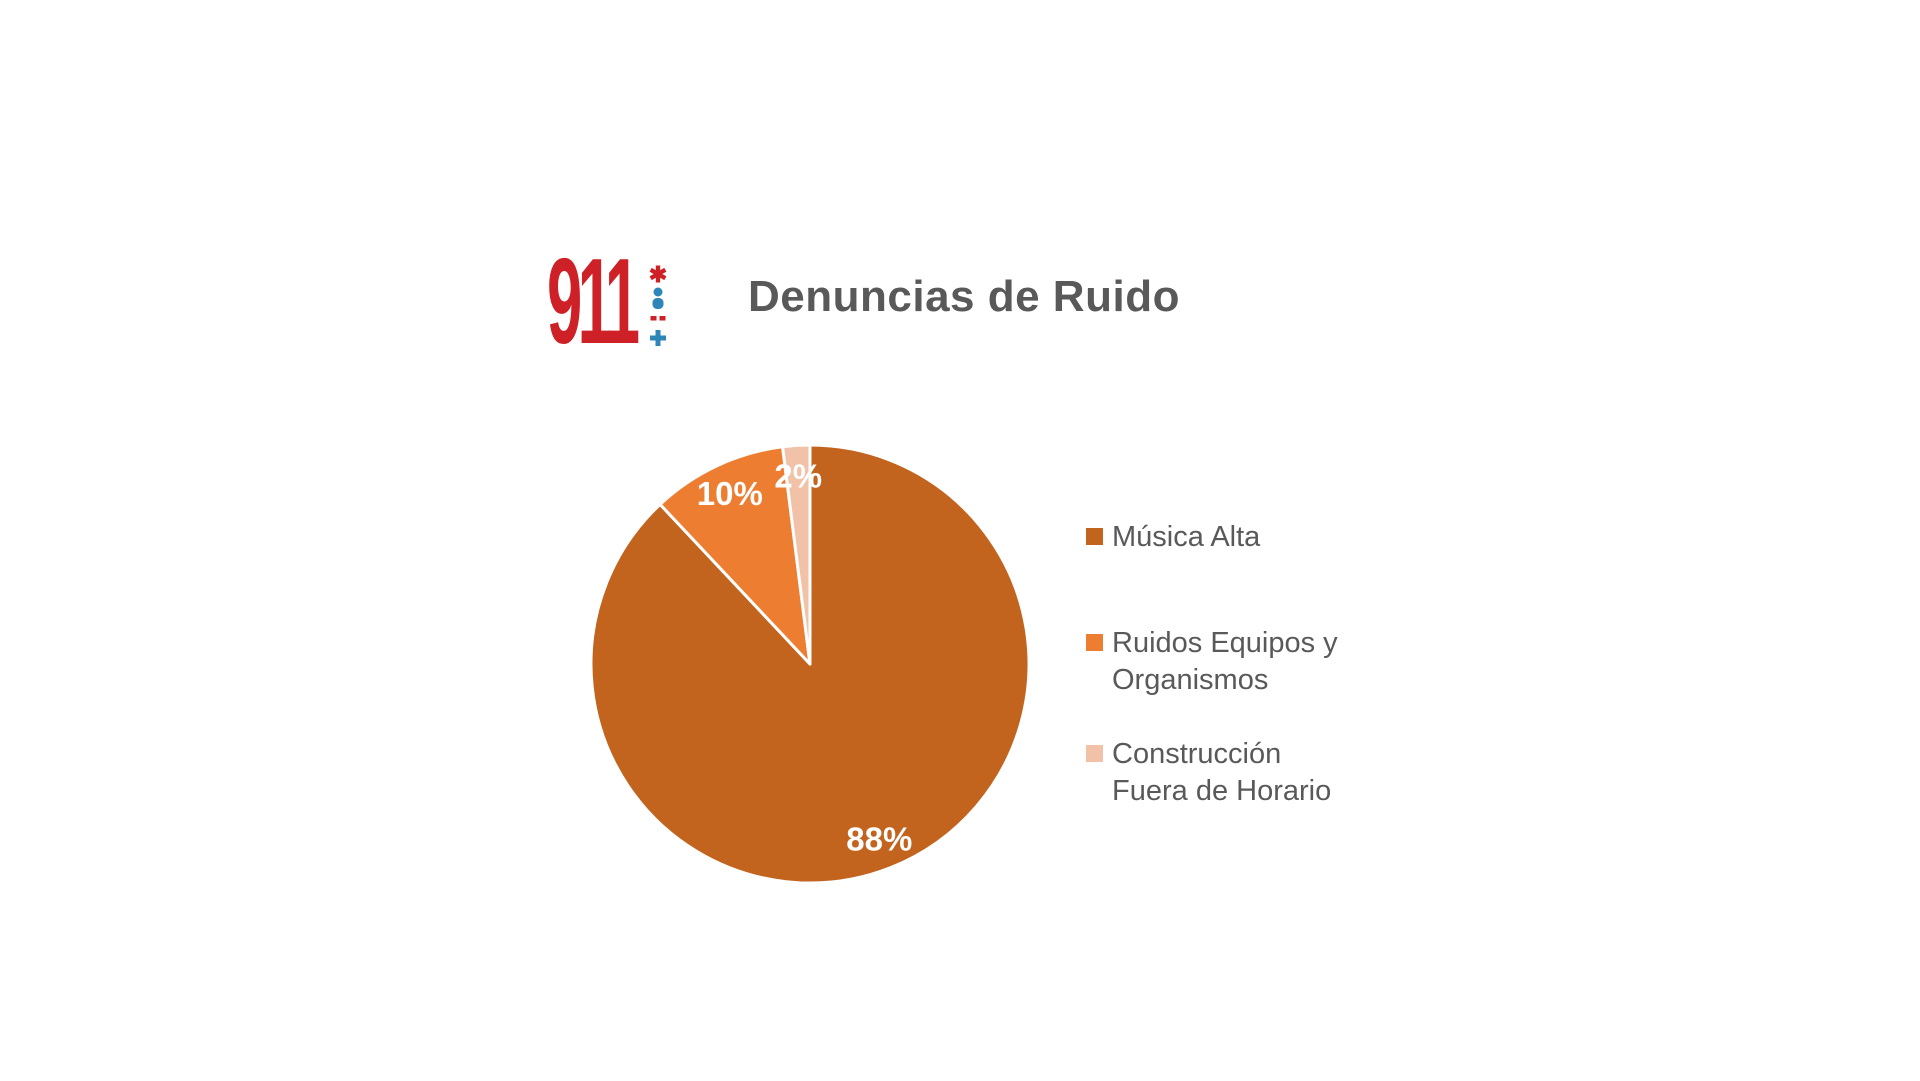 The width and height of the screenshot is (1920, 1081). What do you see at coordinates (593, 301) in the screenshot?
I see `logo-911-text: 911` at bounding box center [593, 301].